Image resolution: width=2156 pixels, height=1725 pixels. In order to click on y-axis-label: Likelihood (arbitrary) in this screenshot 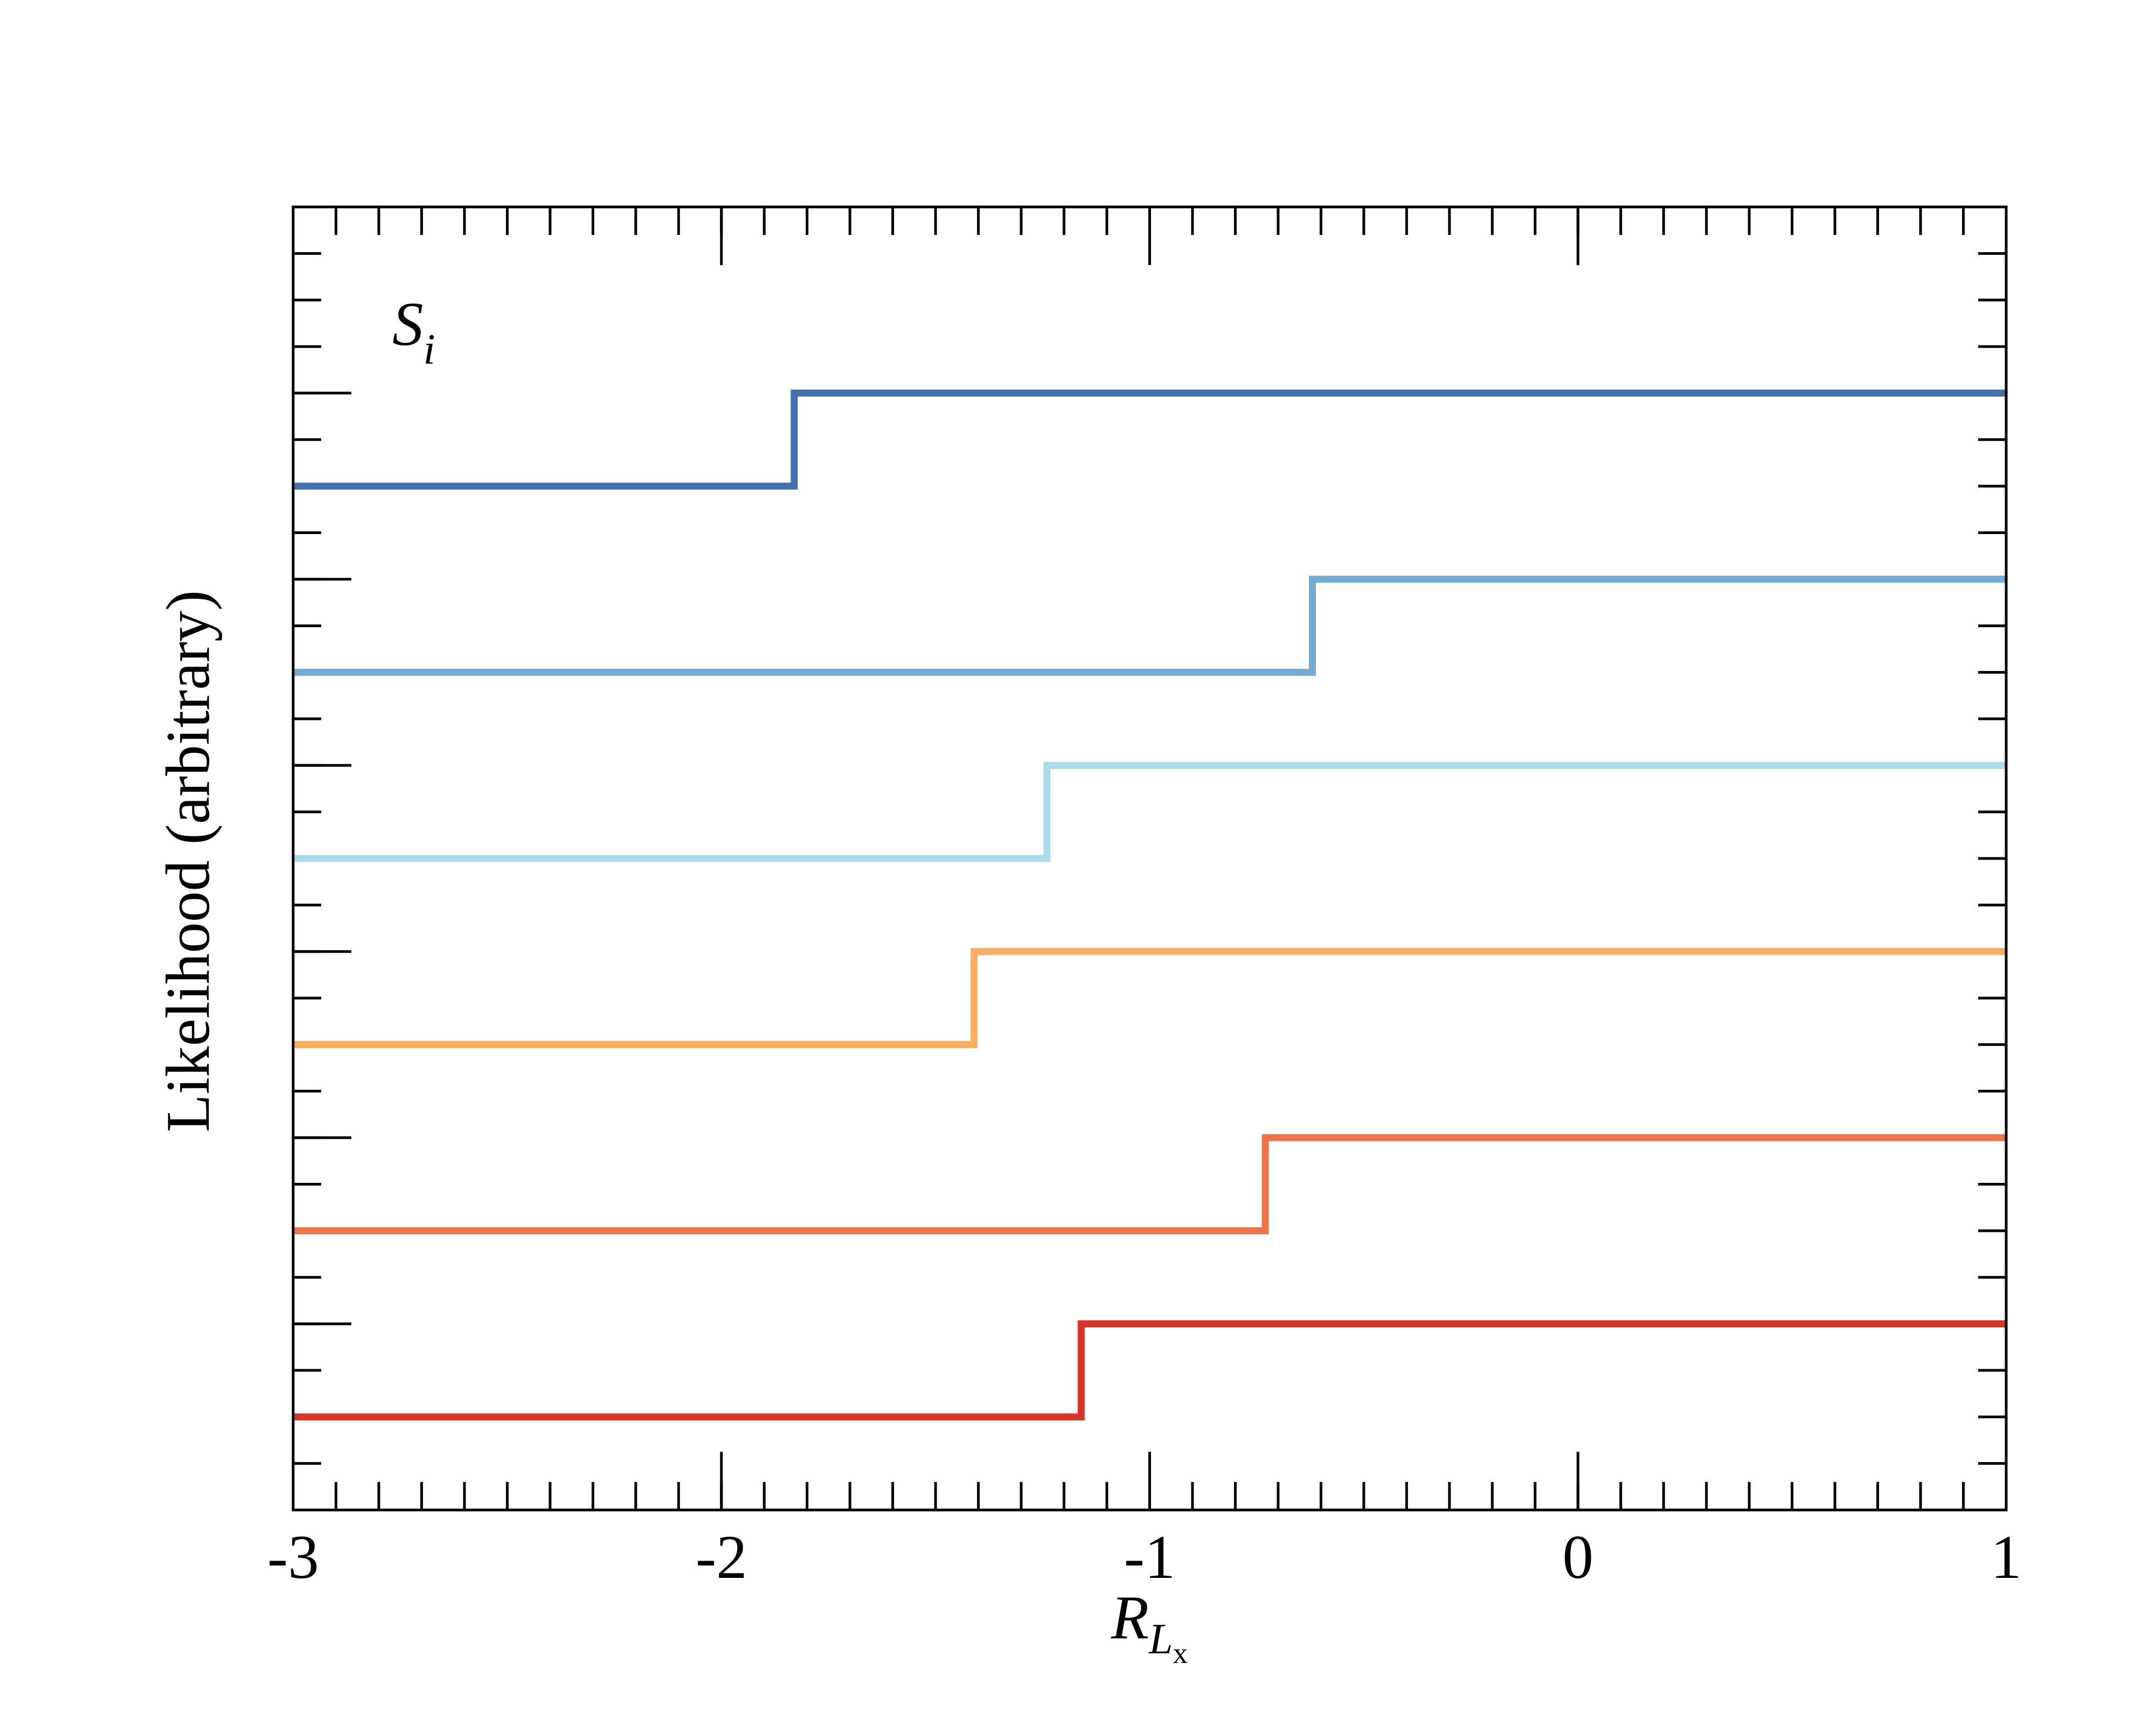, I will do `click(188, 861)`.